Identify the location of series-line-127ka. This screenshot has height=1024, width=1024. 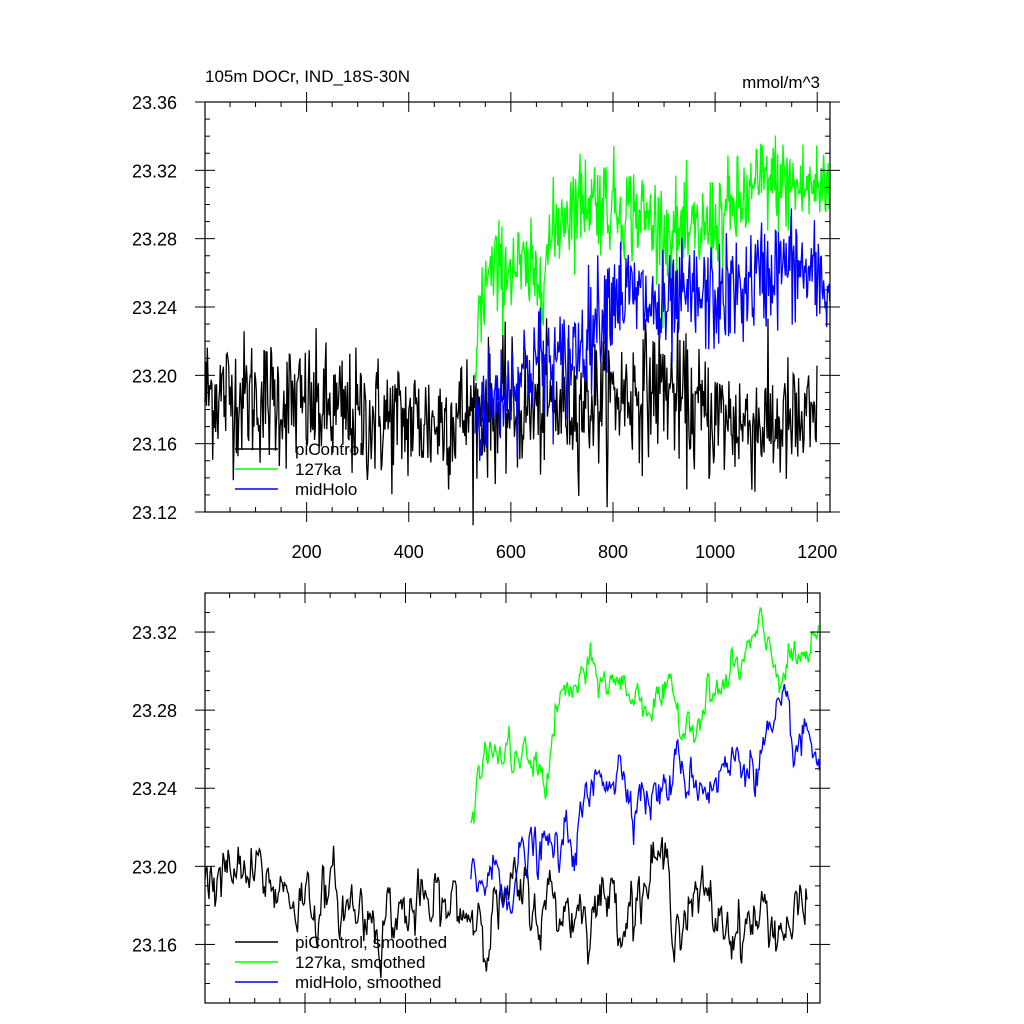
(652, 258).